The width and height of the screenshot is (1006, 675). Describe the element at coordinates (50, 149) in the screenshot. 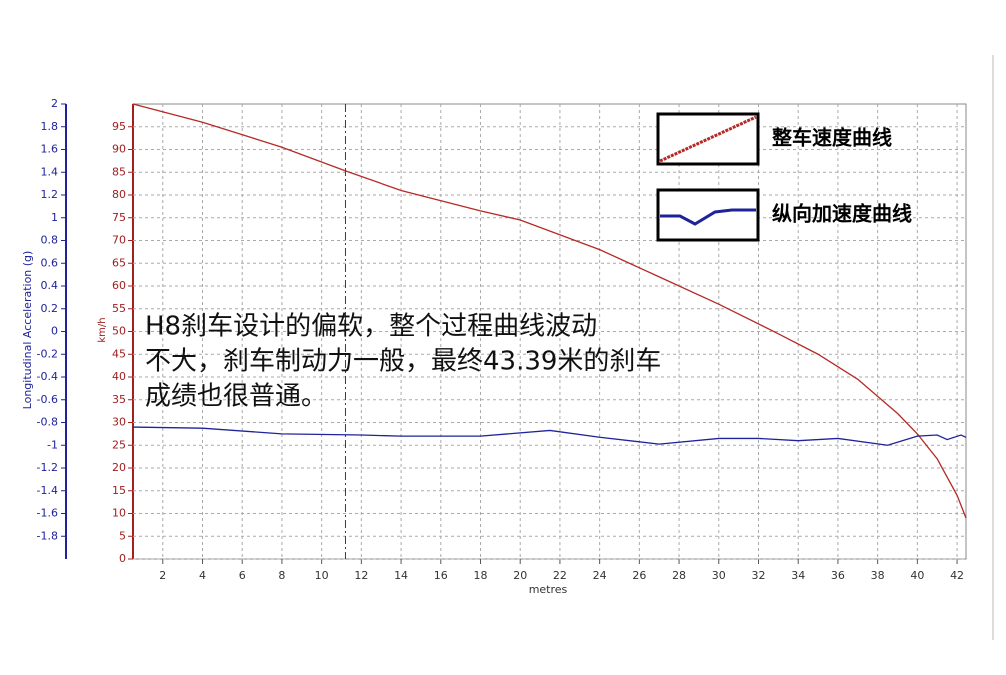

I see `y2-tick-label: 1.6` at that location.